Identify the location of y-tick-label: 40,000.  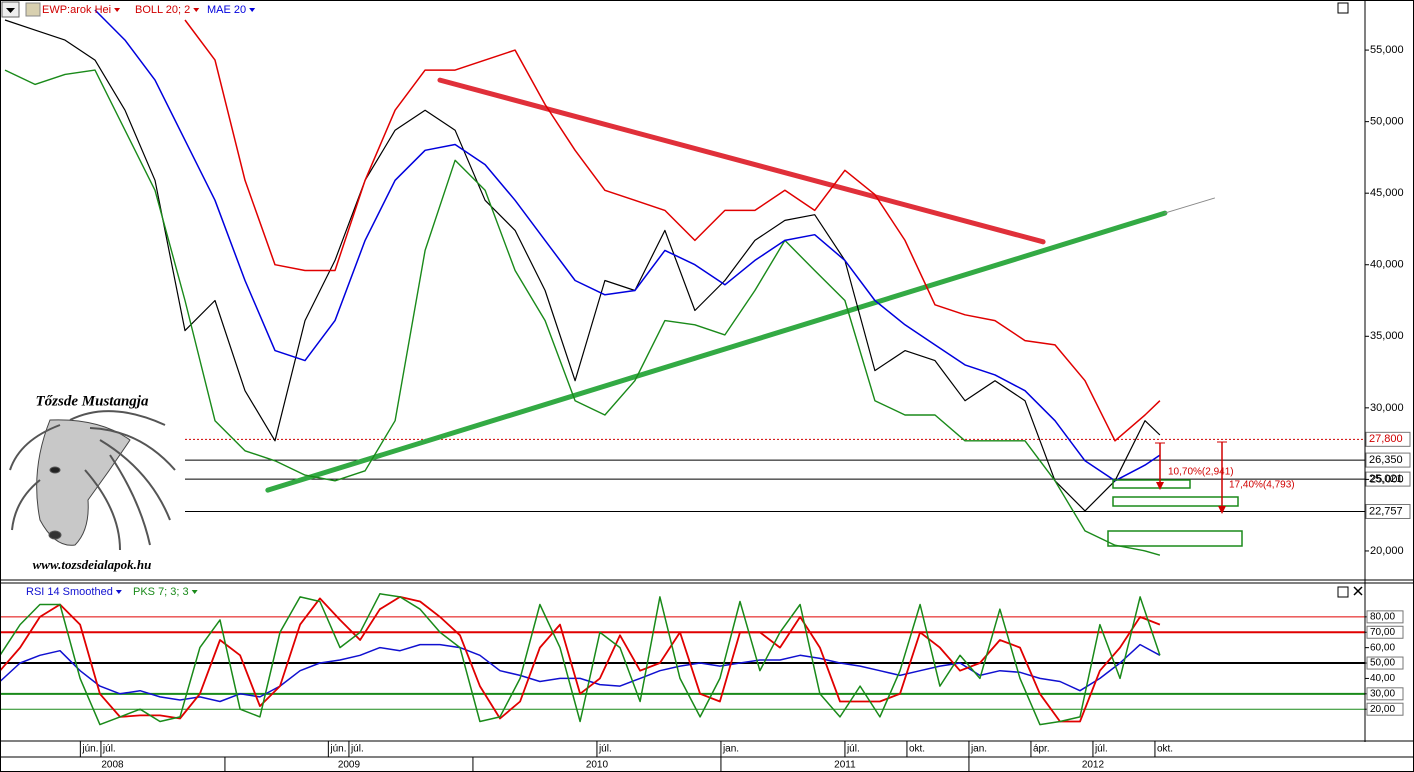
(1387, 265).